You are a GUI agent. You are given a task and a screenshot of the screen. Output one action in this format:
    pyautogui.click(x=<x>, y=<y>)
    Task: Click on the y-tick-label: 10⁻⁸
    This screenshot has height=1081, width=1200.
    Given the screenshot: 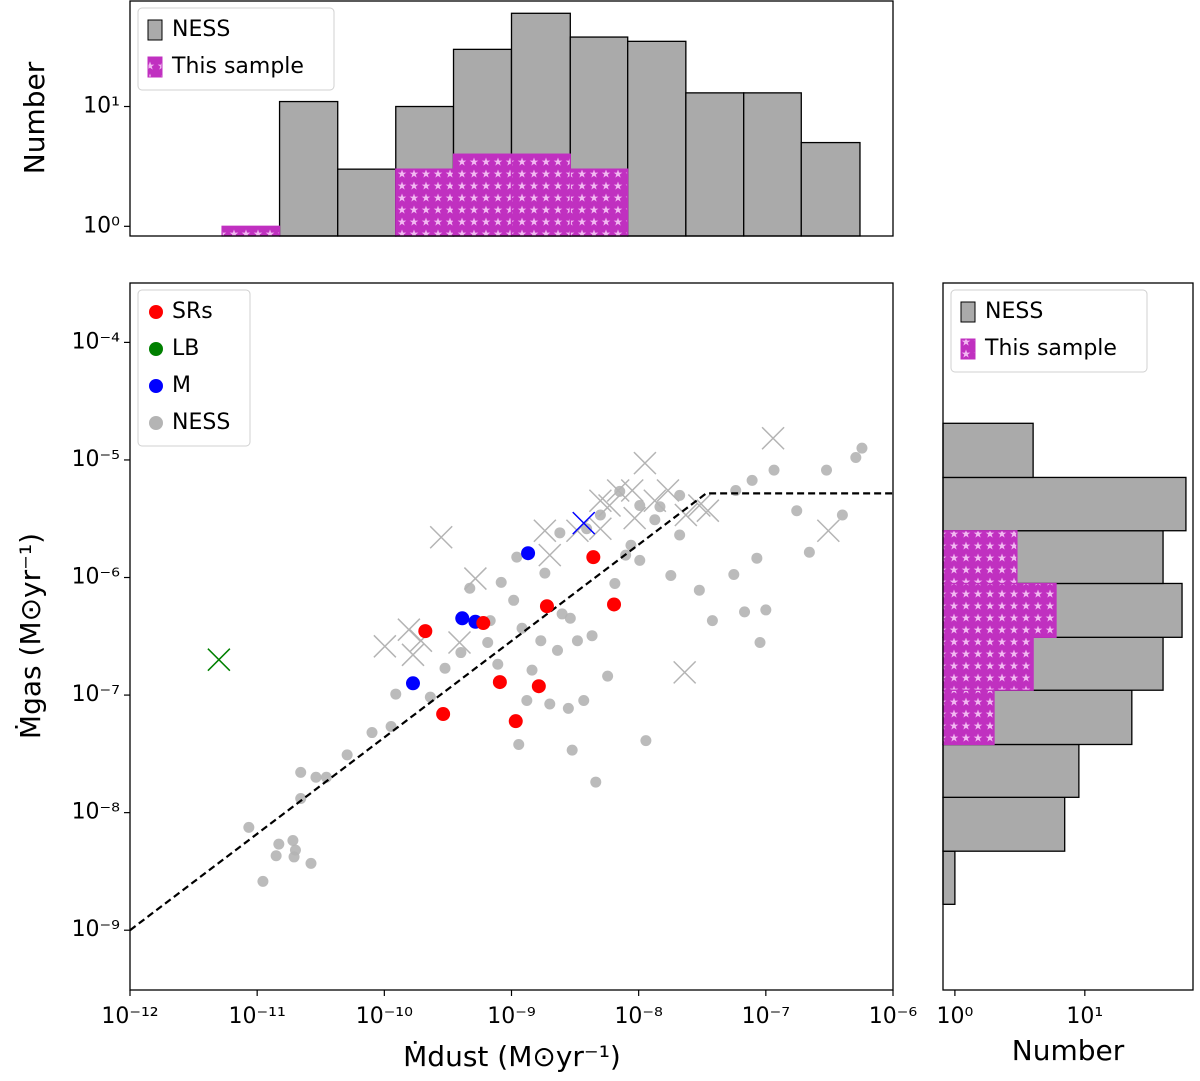 What is the action you would take?
    pyautogui.click(x=96, y=812)
    